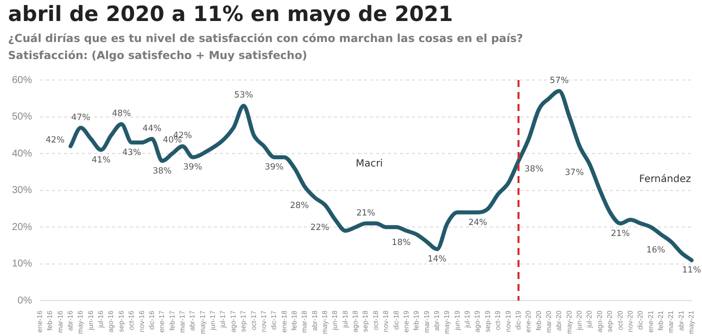 The height and width of the screenshot is (336, 702). Describe the element at coordinates (22, 154) in the screenshot. I see `y-tick-label: 40%` at that location.